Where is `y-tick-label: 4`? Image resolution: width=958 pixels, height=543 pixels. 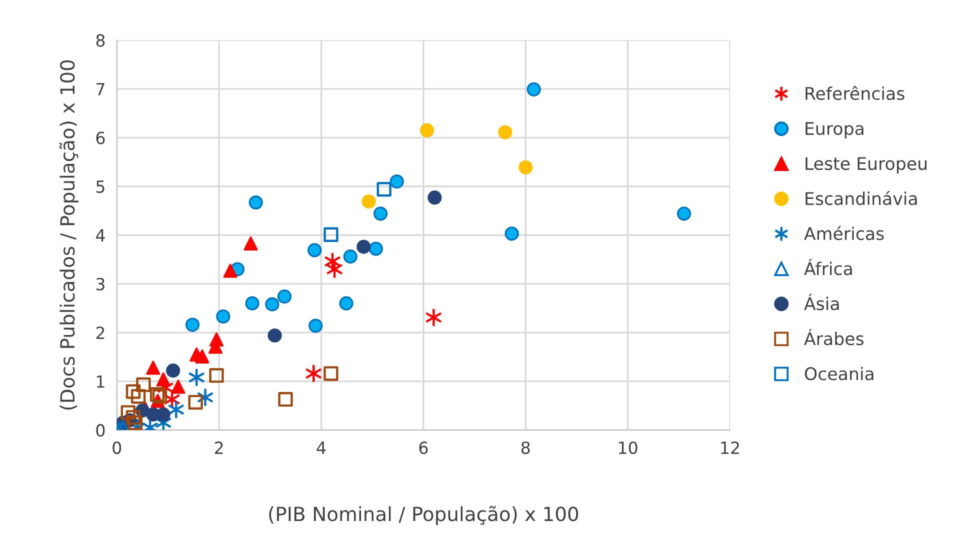 y-tick-label: 4 is located at coordinates (100, 235).